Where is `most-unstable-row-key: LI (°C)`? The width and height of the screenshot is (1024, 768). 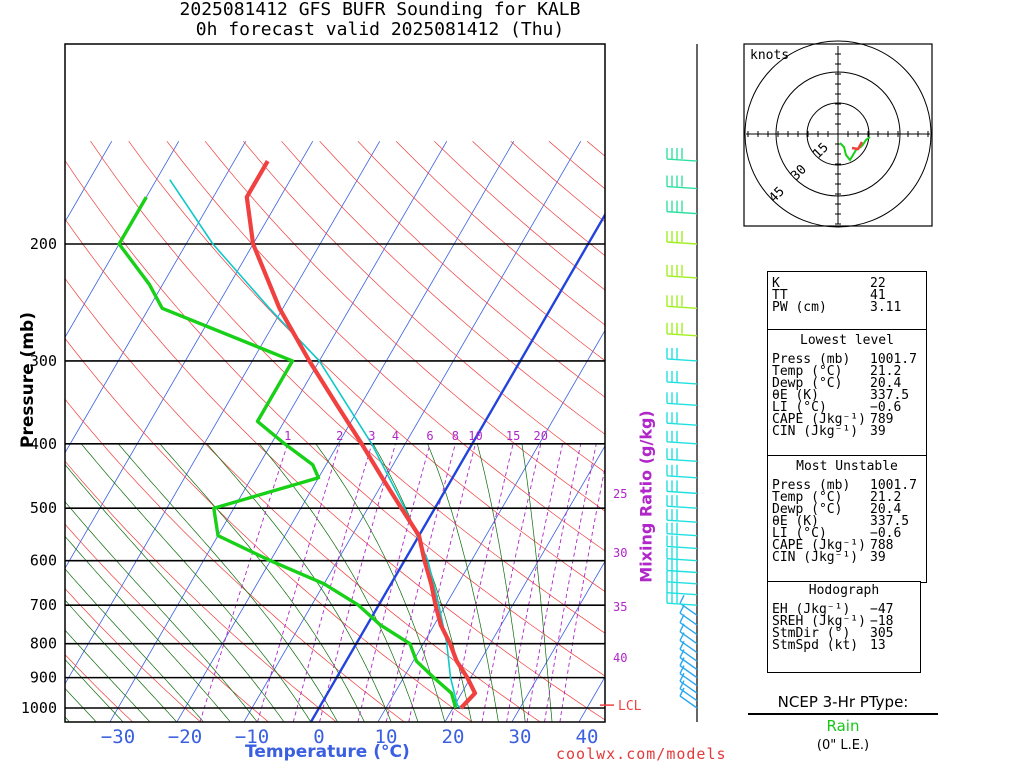 most-unstable-row-key: LI (°C) is located at coordinates (799, 533).